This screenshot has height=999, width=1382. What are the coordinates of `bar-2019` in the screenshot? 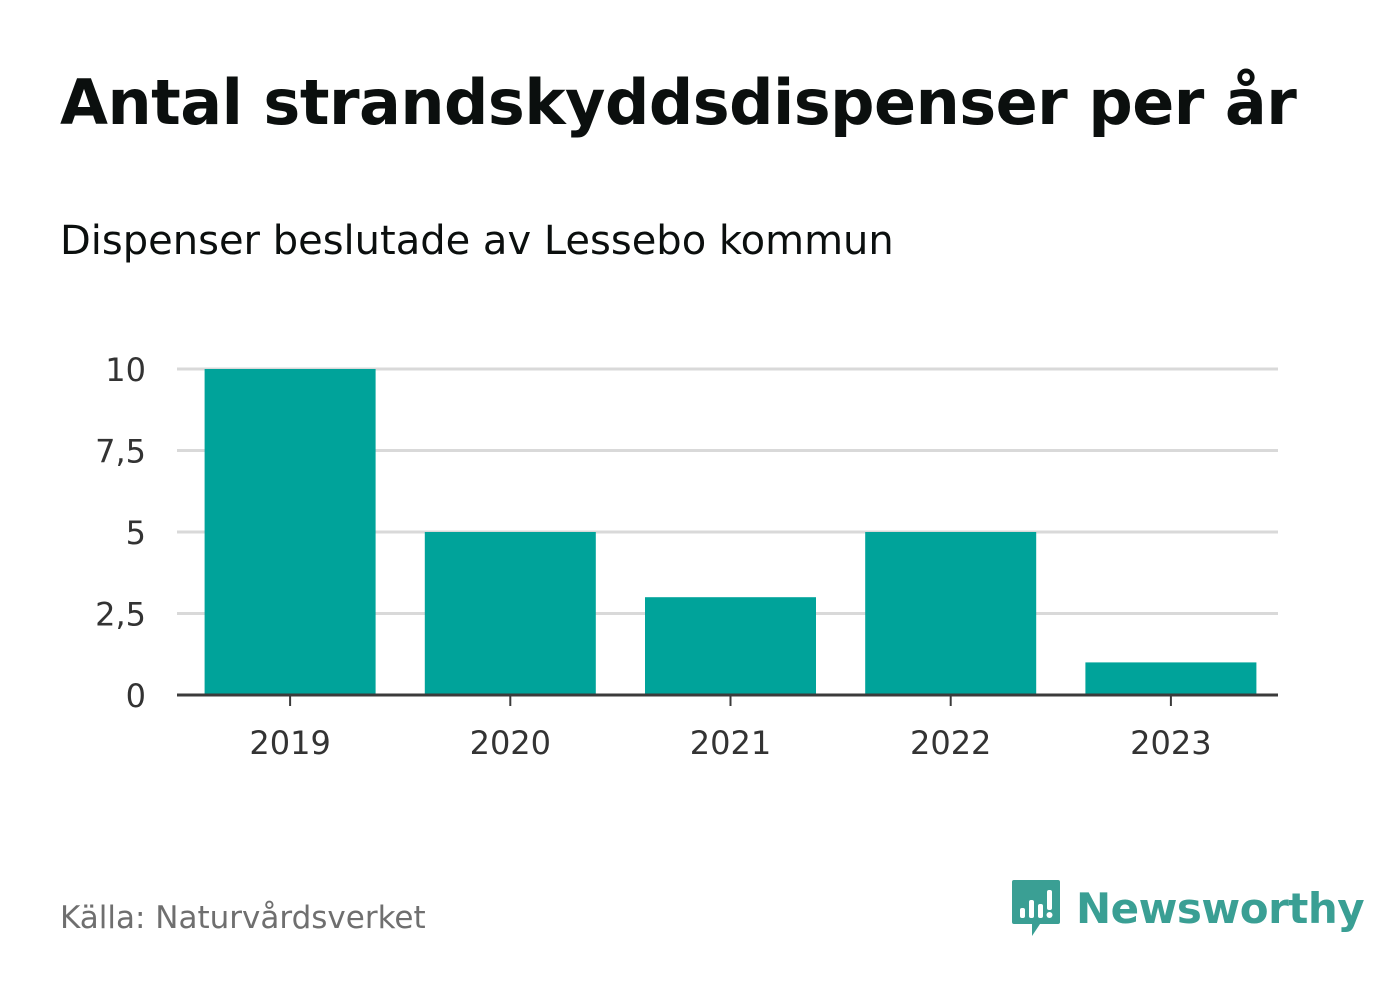 It's located at (290, 532).